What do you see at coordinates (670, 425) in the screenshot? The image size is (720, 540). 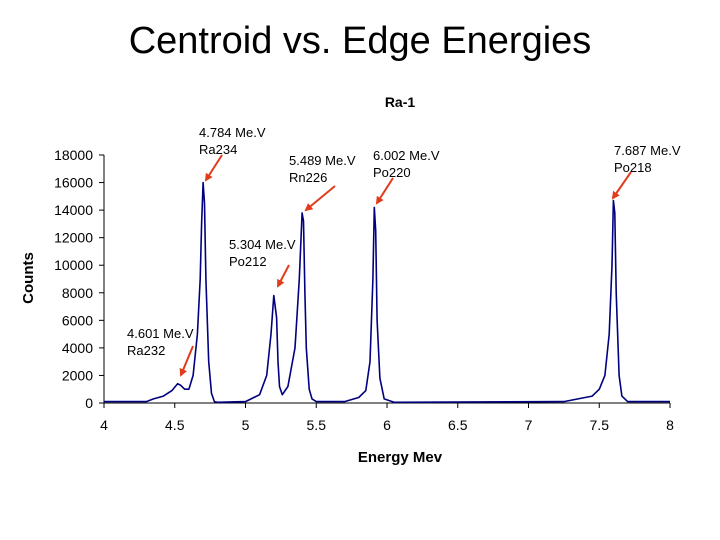 I see `x-tick-label: 8` at bounding box center [670, 425].